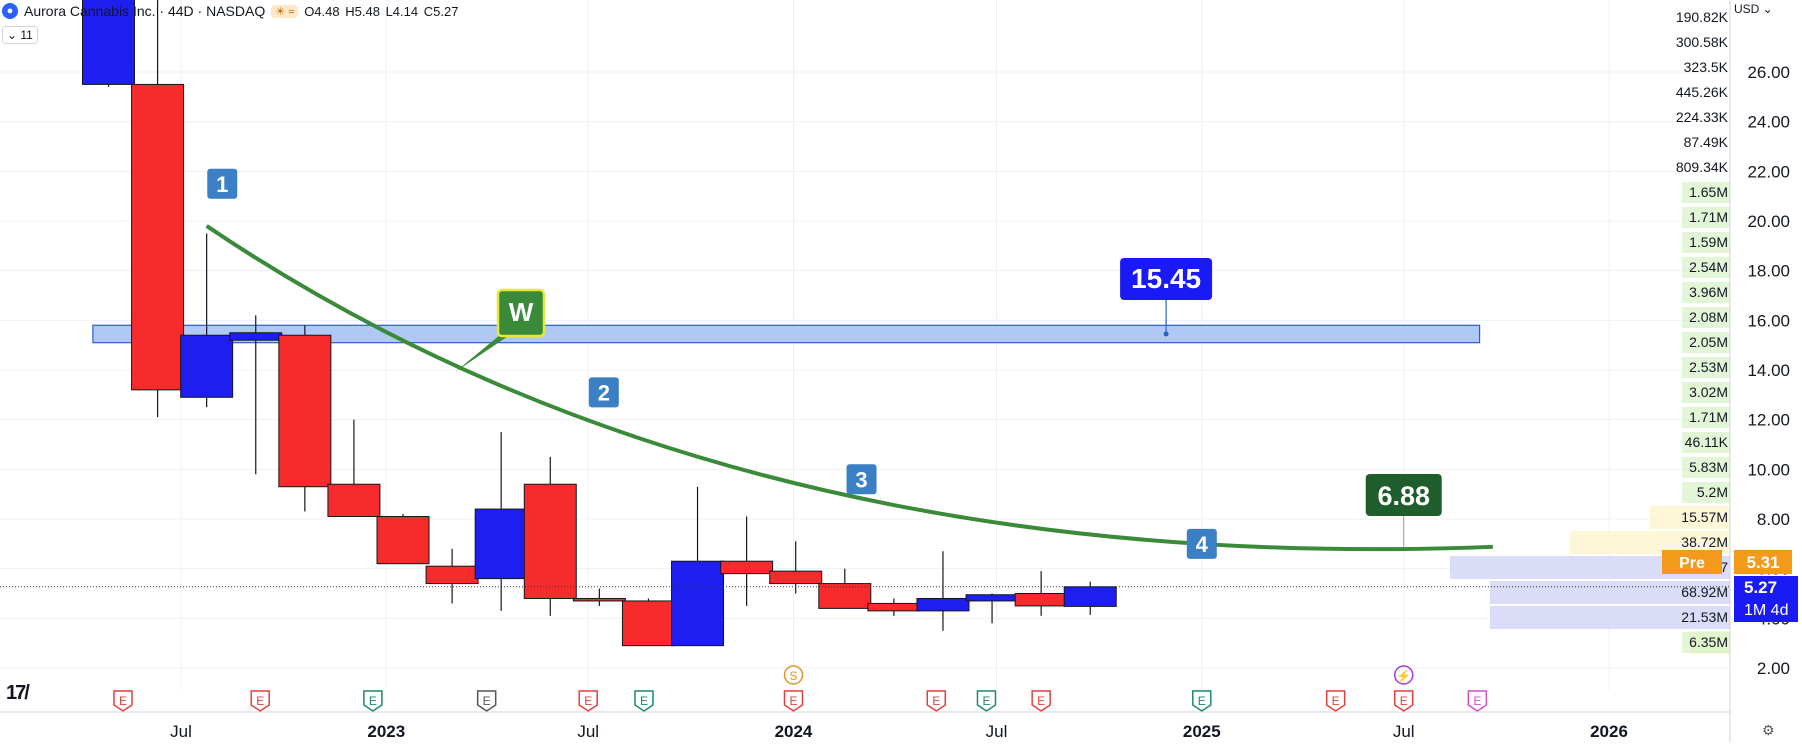 The height and width of the screenshot is (747, 1802). I want to click on volume-profile-label: 224.33K, so click(1702, 117).